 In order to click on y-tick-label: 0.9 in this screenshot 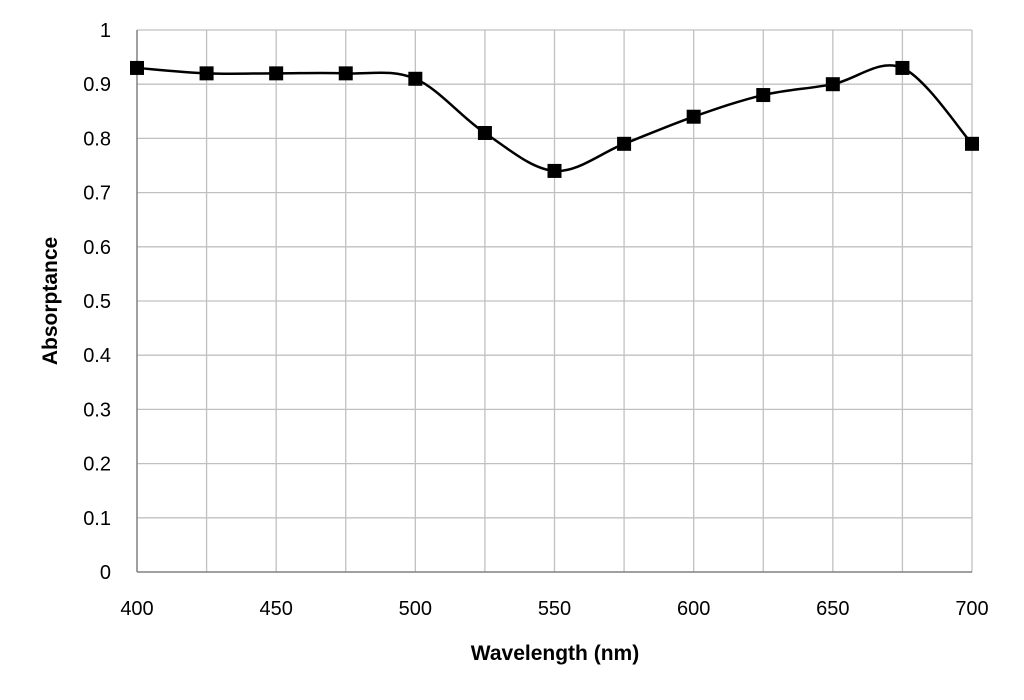, I will do `click(97, 85)`.